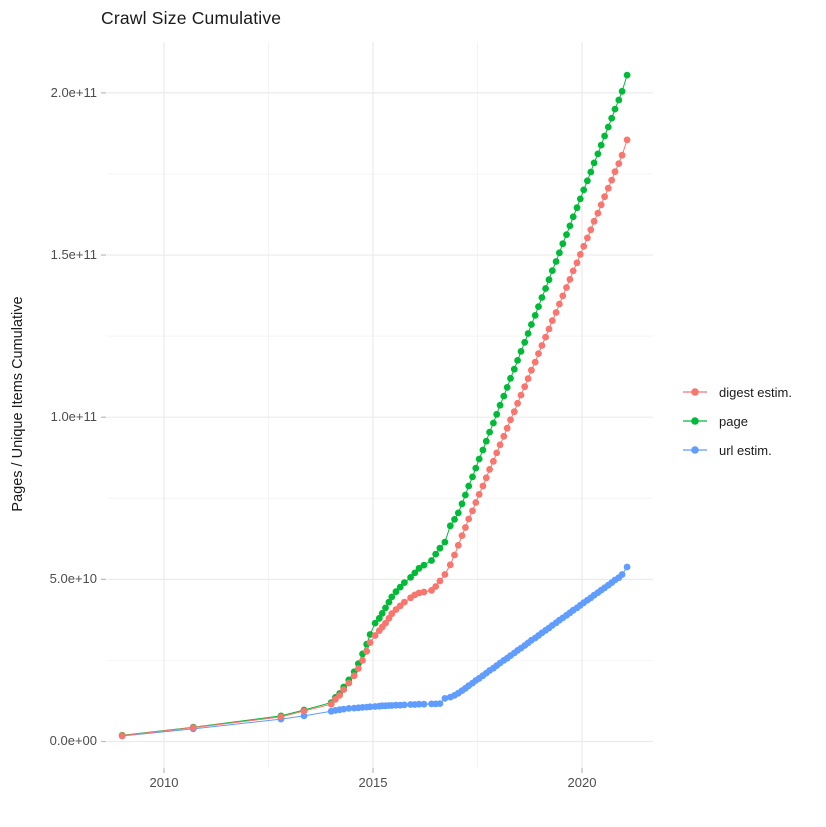  What do you see at coordinates (73, 92) in the screenshot?
I see `y-tick-label: 2.0e+11` at bounding box center [73, 92].